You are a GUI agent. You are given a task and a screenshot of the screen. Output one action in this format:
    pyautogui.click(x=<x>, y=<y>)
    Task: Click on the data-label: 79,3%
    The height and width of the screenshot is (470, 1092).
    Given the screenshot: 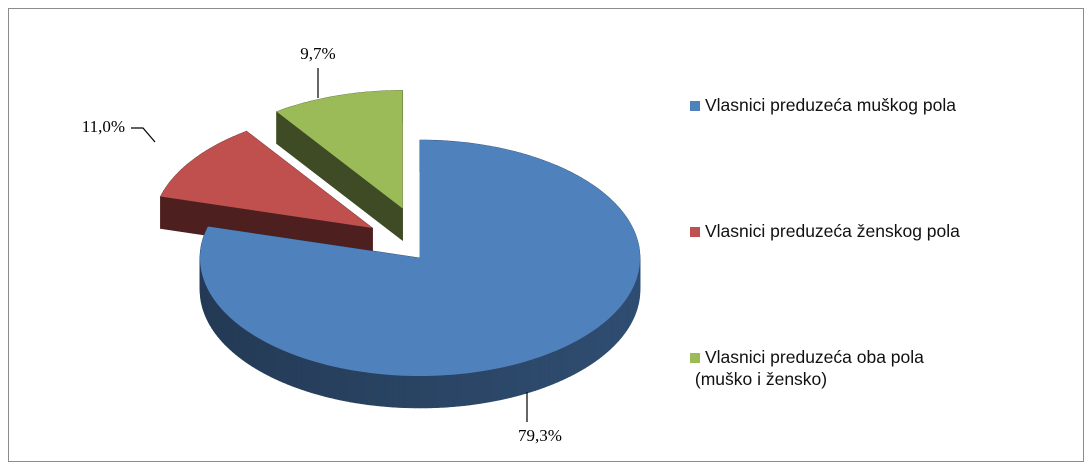 What is the action you would take?
    pyautogui.click(x=540, y=435)
    